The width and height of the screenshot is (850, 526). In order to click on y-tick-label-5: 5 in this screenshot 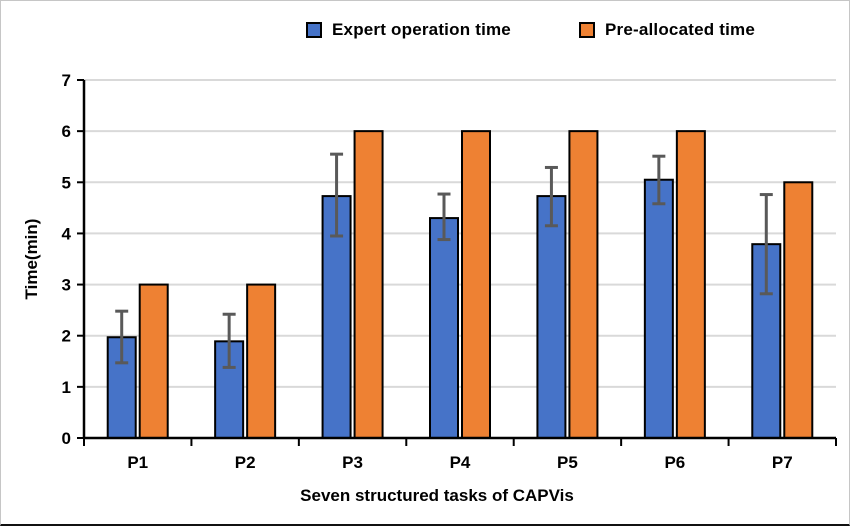, I will do `click(66, 182)`.